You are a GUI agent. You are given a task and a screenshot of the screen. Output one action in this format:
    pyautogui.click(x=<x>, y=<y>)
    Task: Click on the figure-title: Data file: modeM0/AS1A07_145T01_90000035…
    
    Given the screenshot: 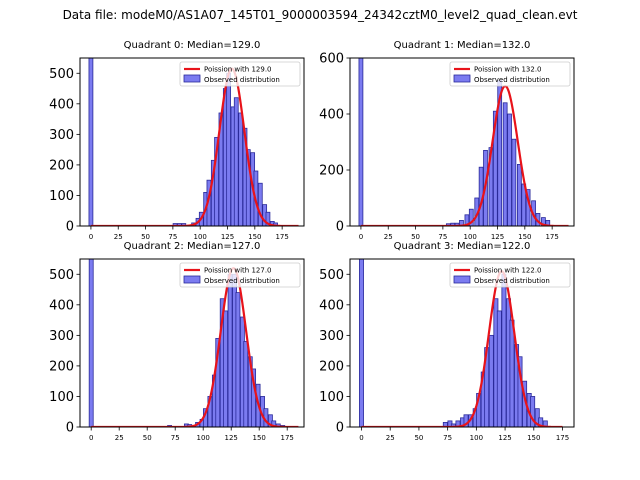 What is the action you would take?
    pyautogui.click(x=320, y=15)
    